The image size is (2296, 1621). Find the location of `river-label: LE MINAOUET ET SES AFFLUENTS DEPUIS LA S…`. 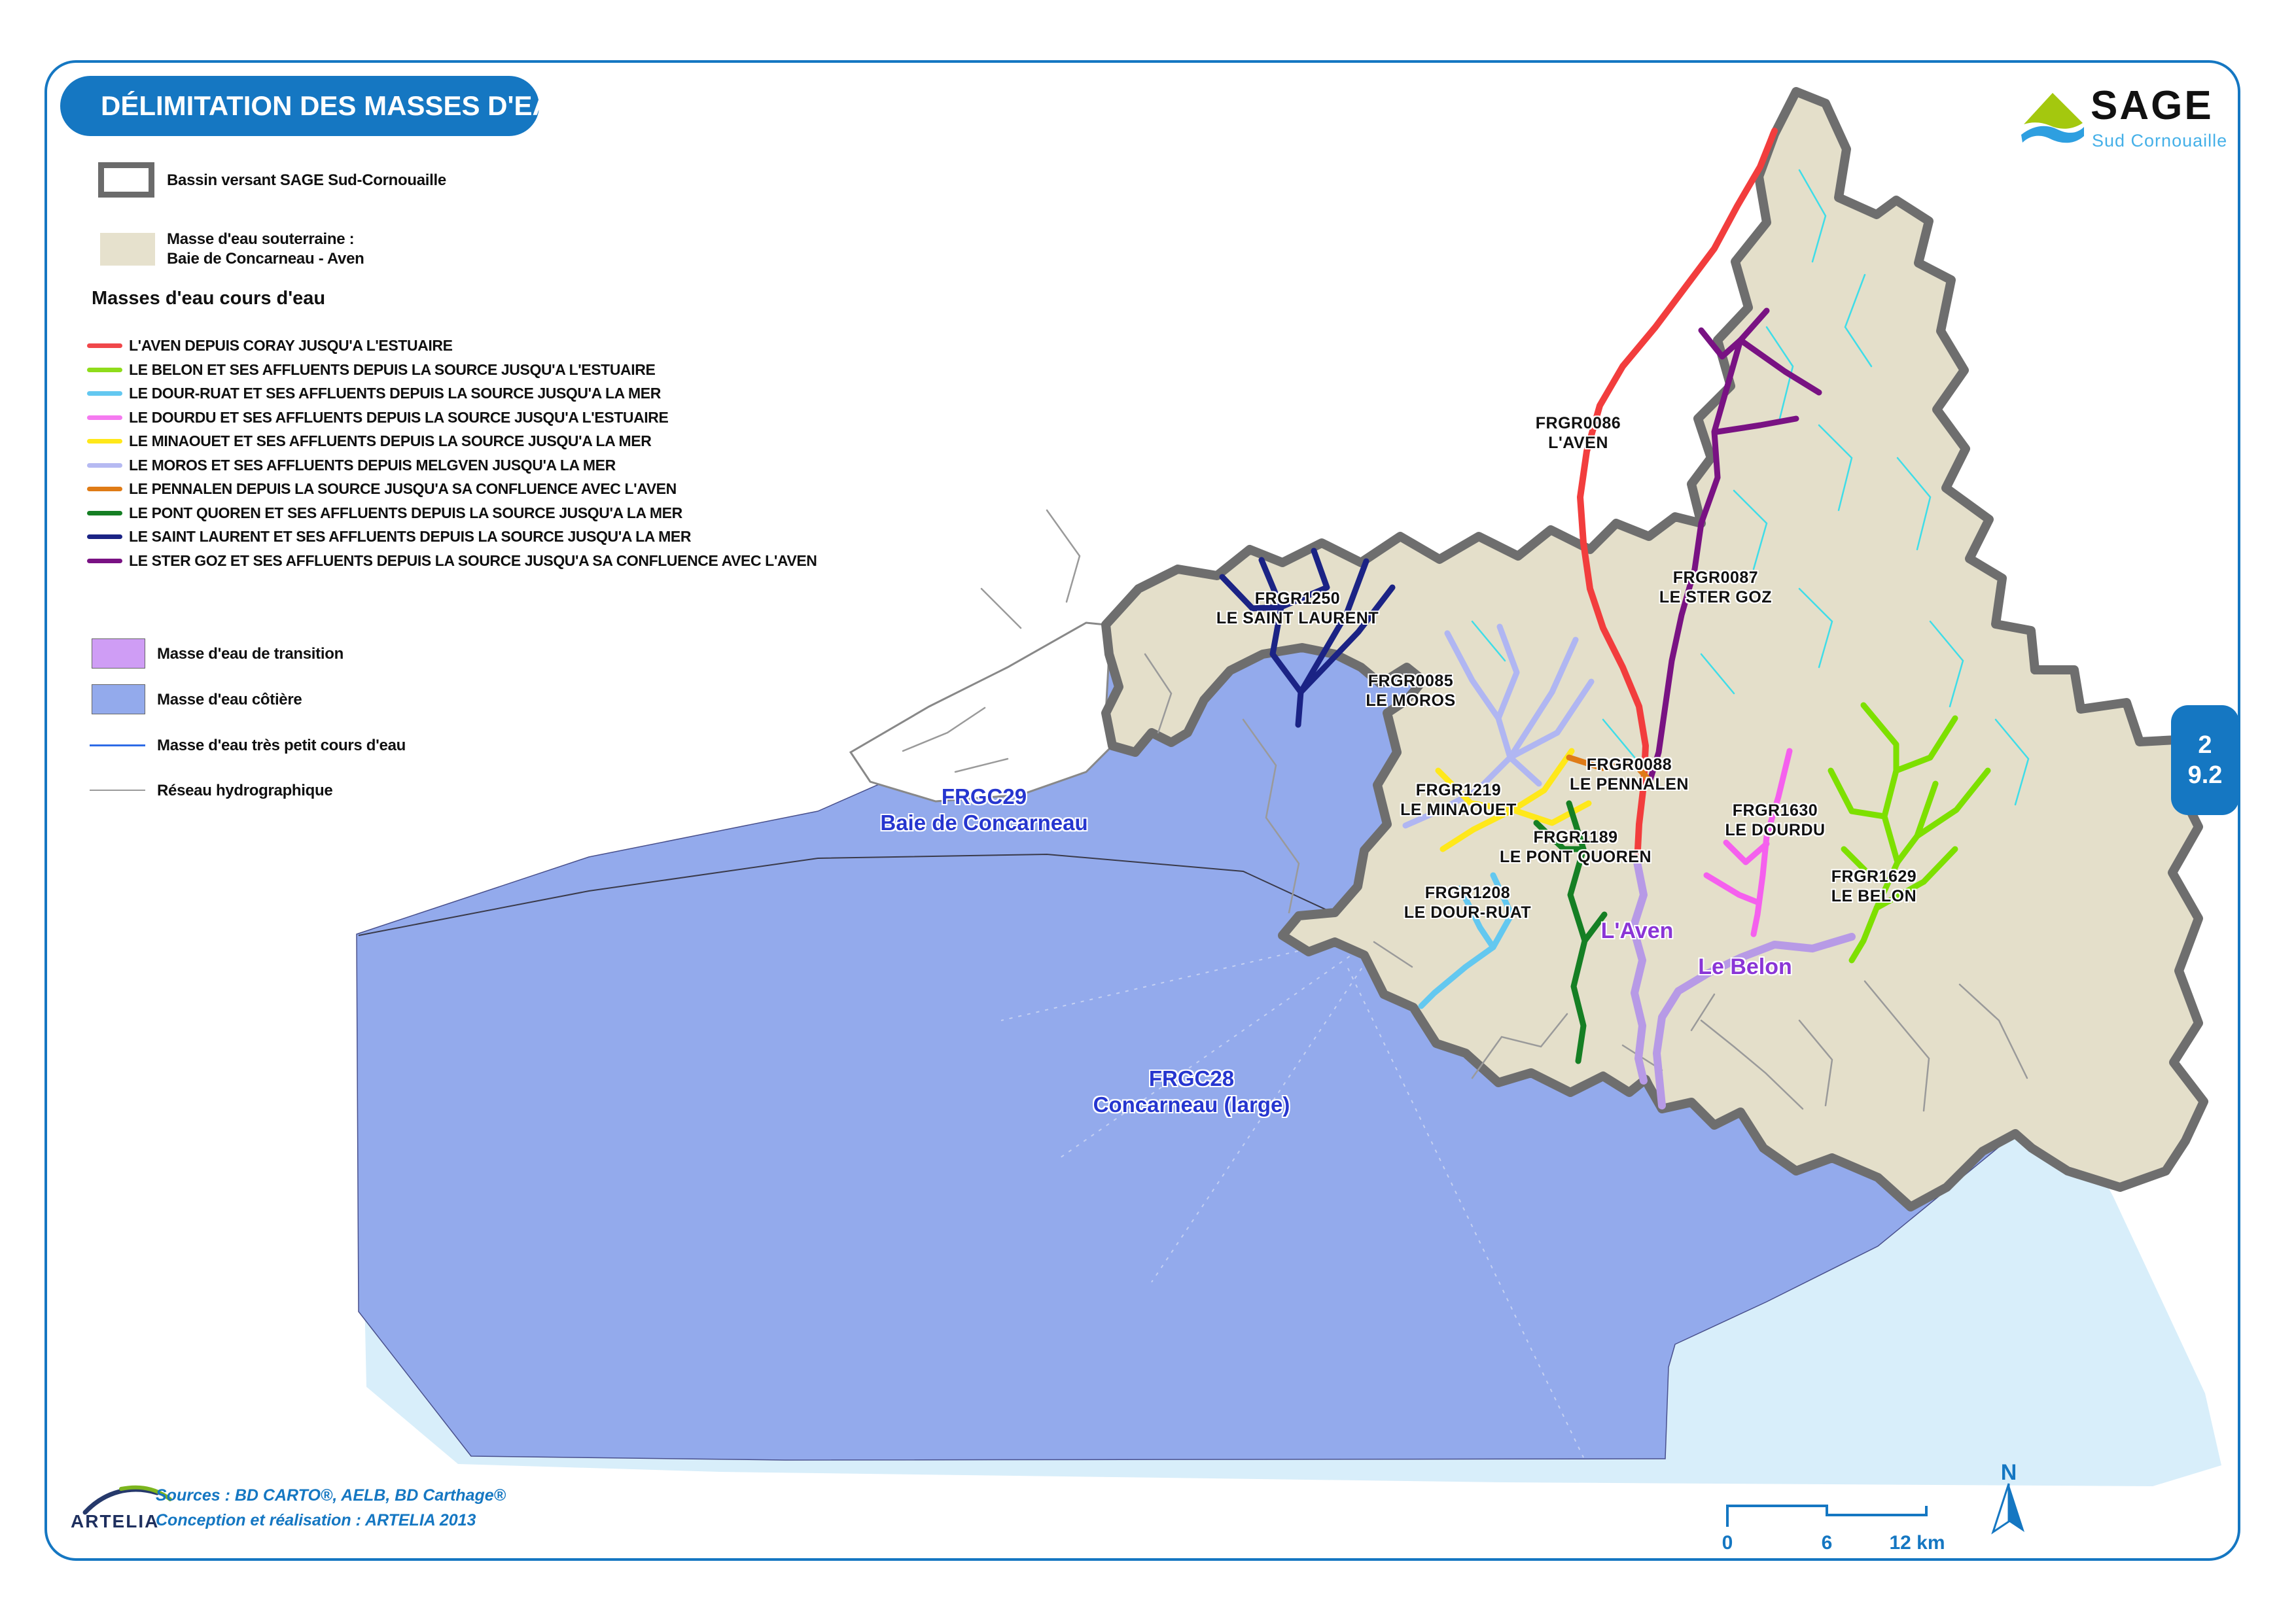

river-label: LE MINAOUET ET SES AFFLUENTS DEPUIS LA S… is located at coordinates (391, 440).